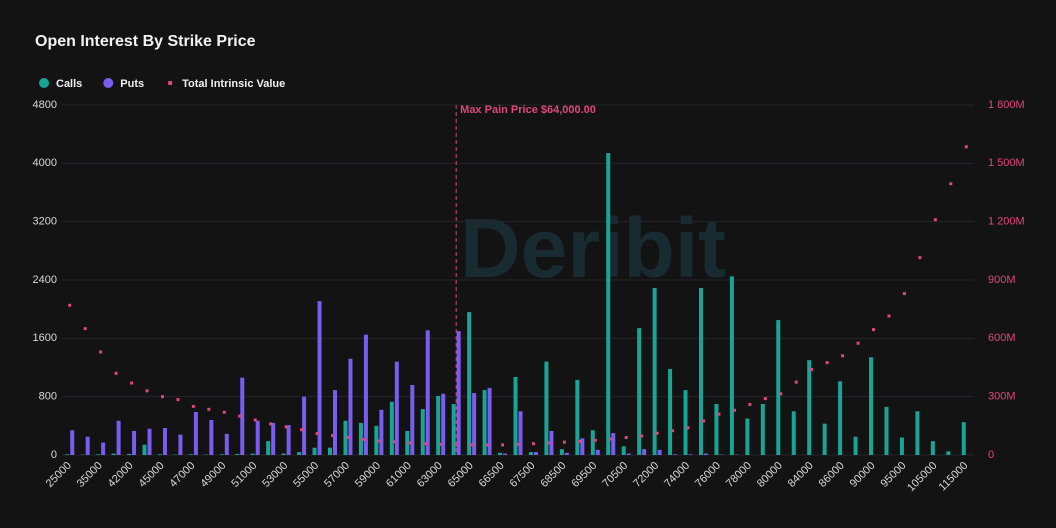 This screenshot has width=1056, height=528. I want to click on legend-swatch, so click(170, 83).